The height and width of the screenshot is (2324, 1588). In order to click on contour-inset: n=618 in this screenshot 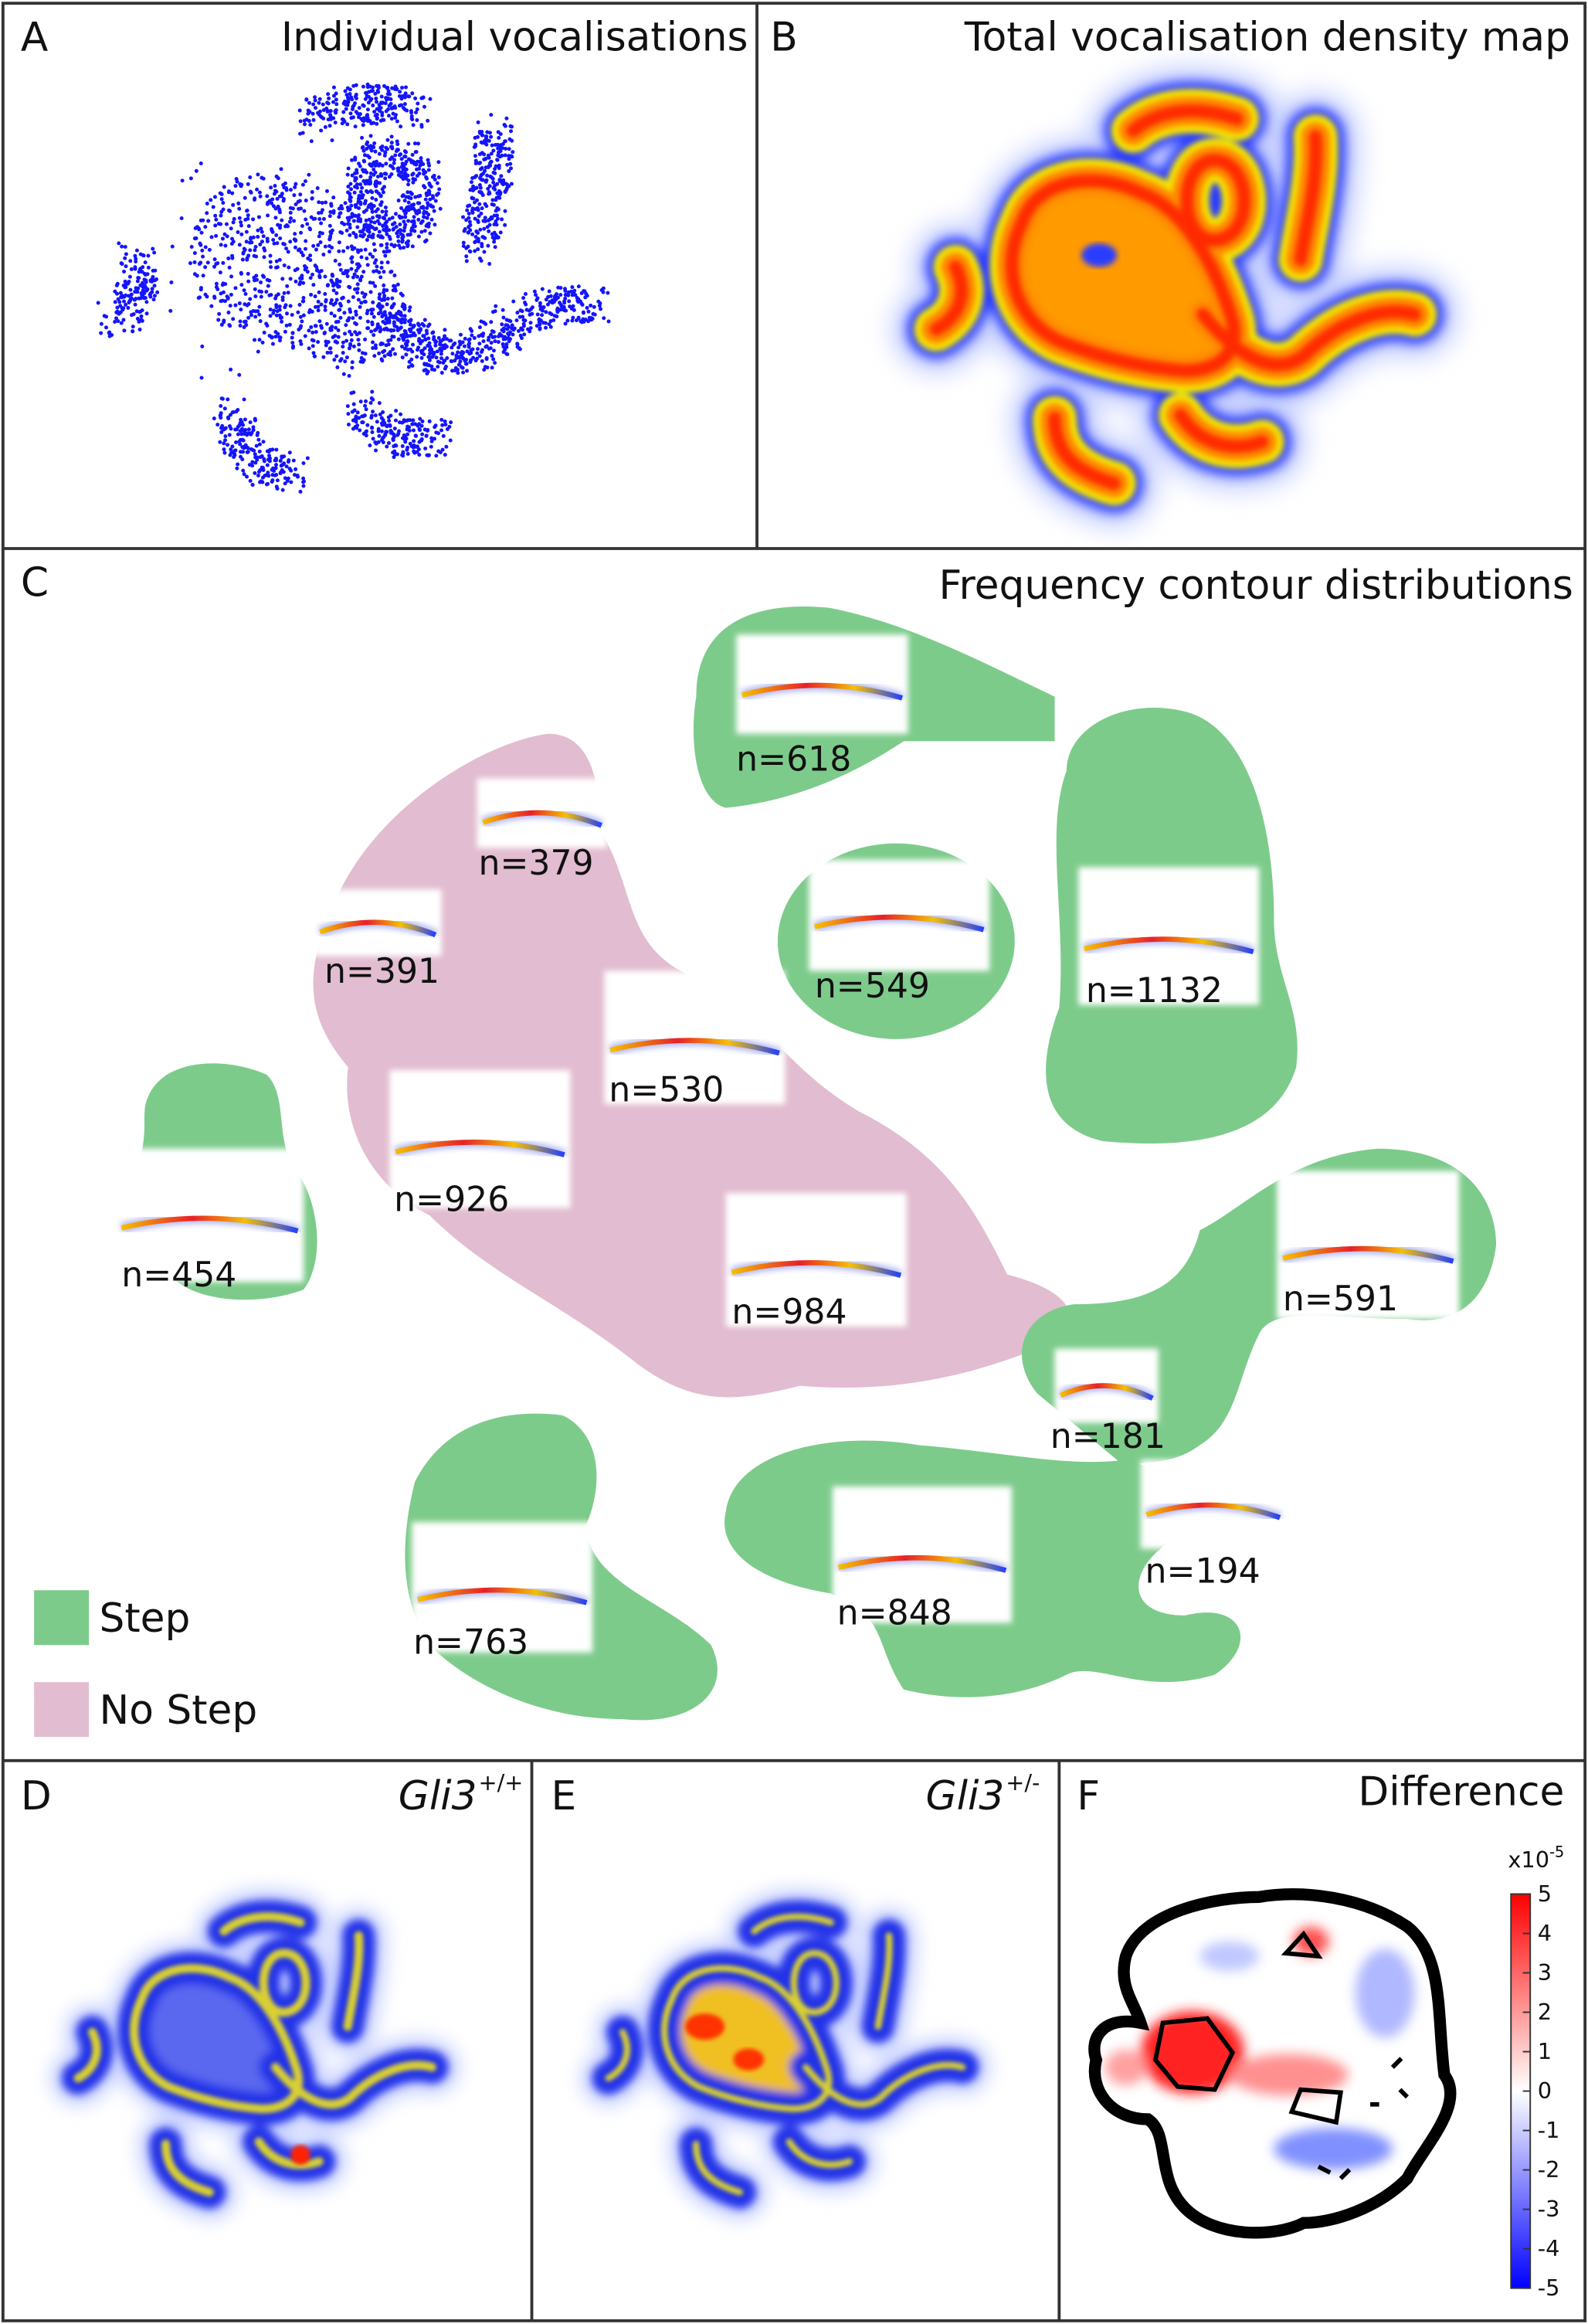, I will do `click(822, 707)`.